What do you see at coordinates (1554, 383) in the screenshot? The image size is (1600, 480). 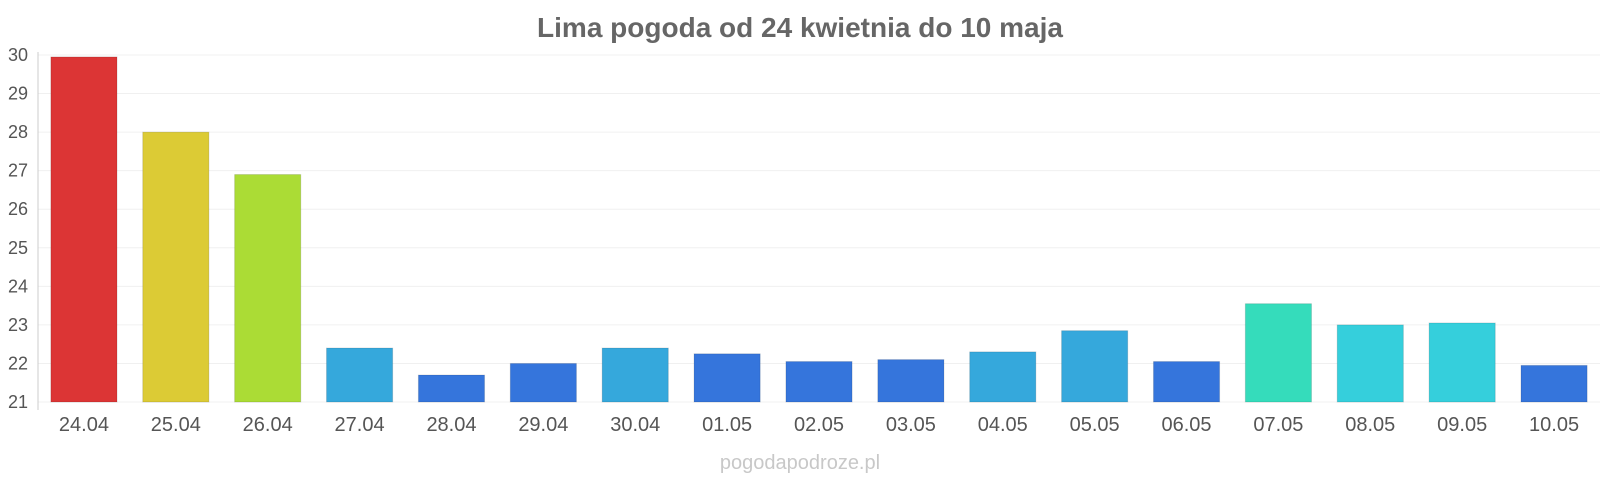 I see `bar-10.05` at bounding box center [1554, 383].